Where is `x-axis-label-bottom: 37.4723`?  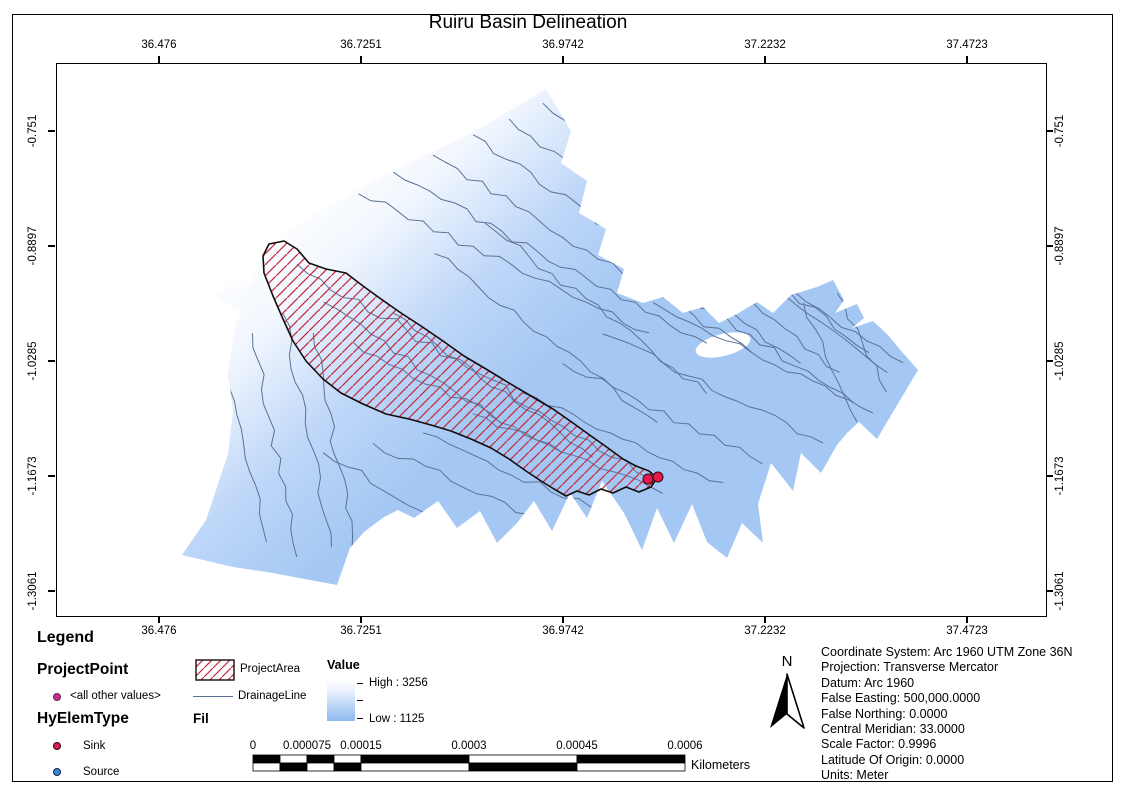 x-axis-label-bottom: 37.4723 is located at coordinates (967, 631).